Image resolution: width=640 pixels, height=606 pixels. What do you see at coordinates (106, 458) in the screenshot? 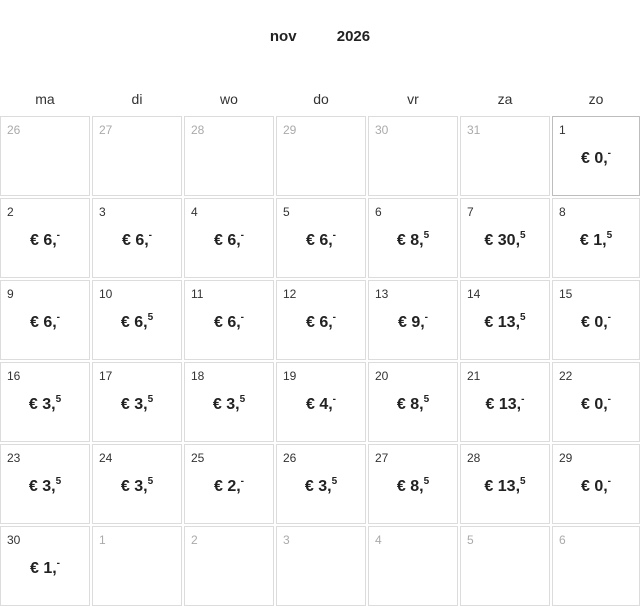
I see `day-number: 24` at bounding box center [106, 458].